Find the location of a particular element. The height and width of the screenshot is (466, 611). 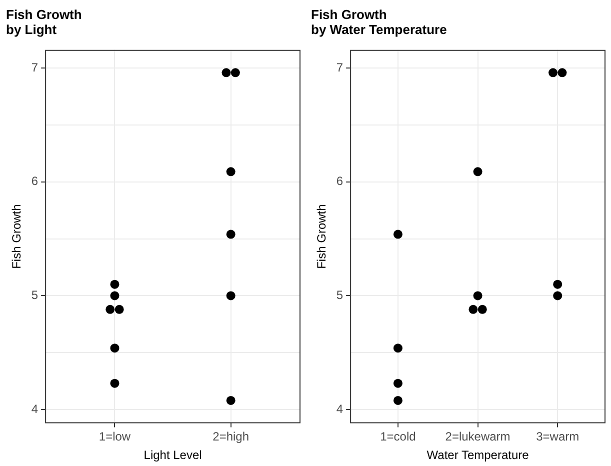

chart-title: Fish Growth by Water Temperature is located at coordinates (379, 22).